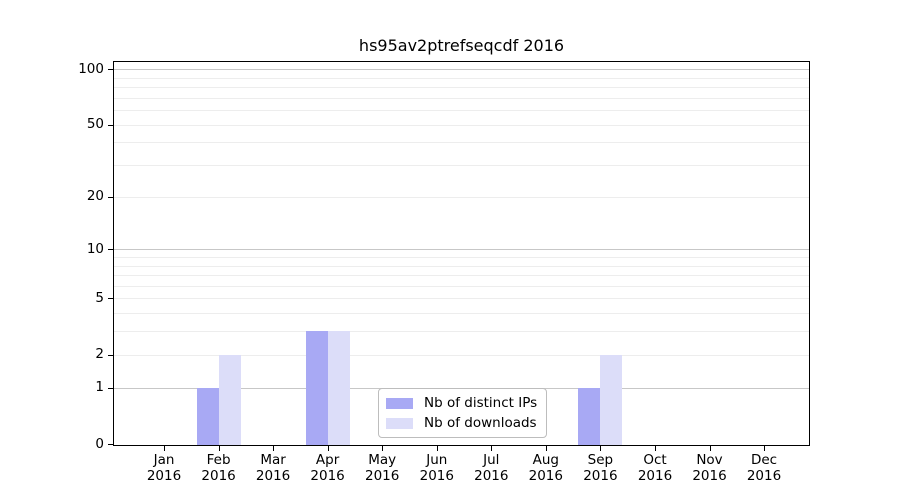 Image resolution: width=900 pixels, height=500 pixels. What do you see at coordinates (164, 448) in the screenshot?
I see `x-tick-jan` at bounding box center [164, 448].